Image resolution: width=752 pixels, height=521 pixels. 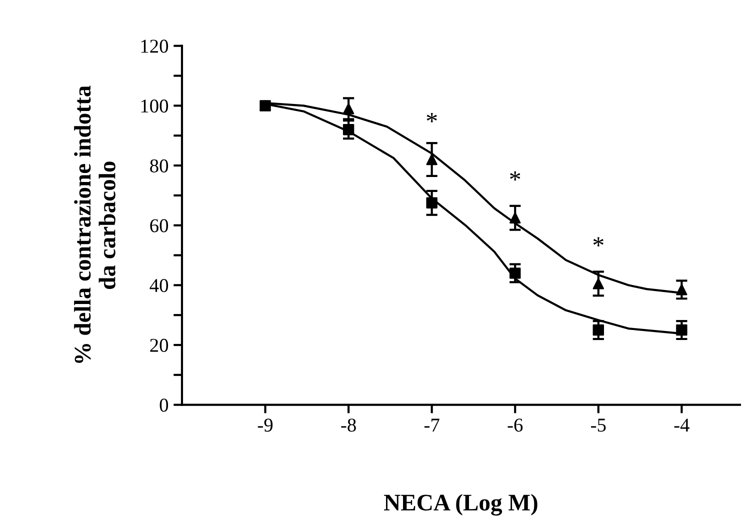 I want to click on y-tick-label: 0, so click(x=164, y=405).